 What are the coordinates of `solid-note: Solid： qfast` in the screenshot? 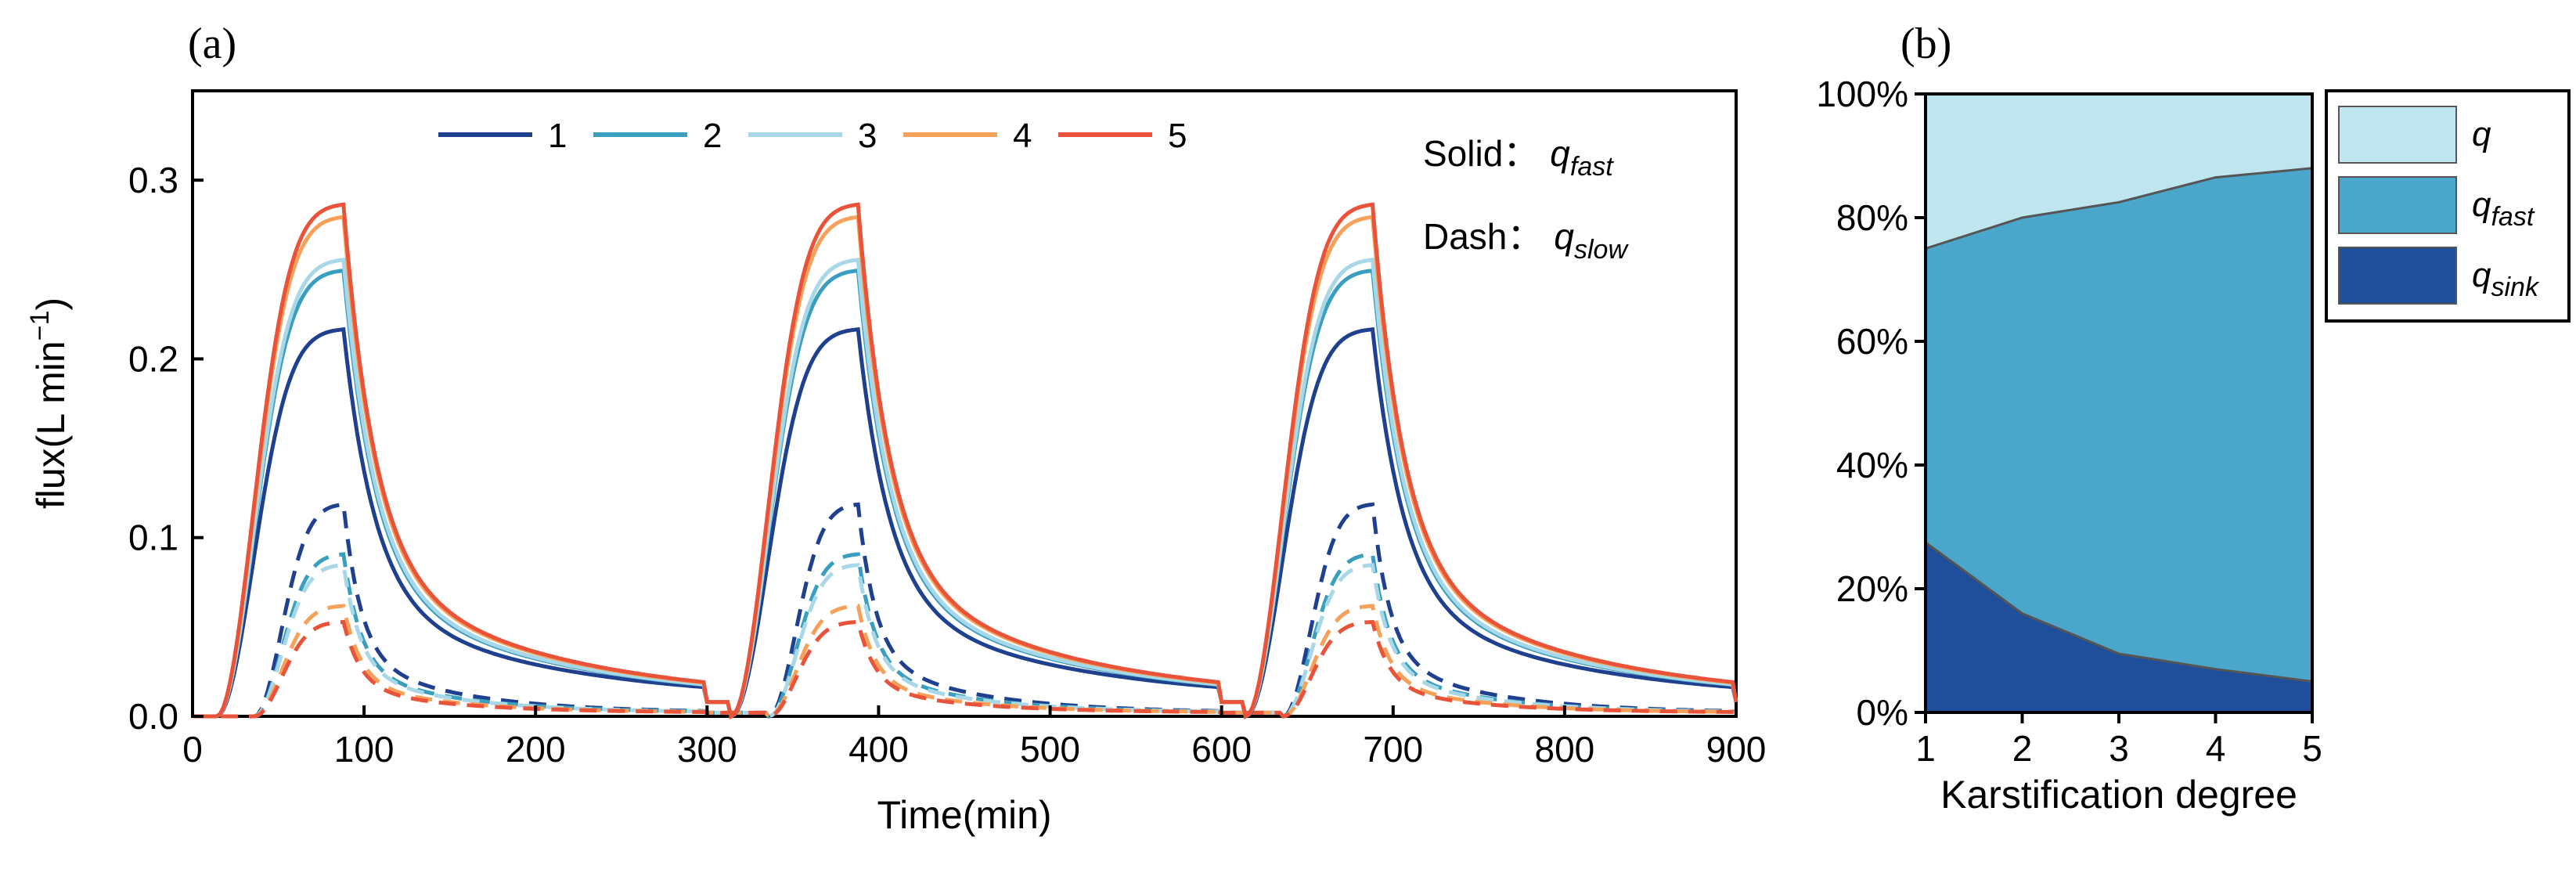 It's located at (1518, 157).